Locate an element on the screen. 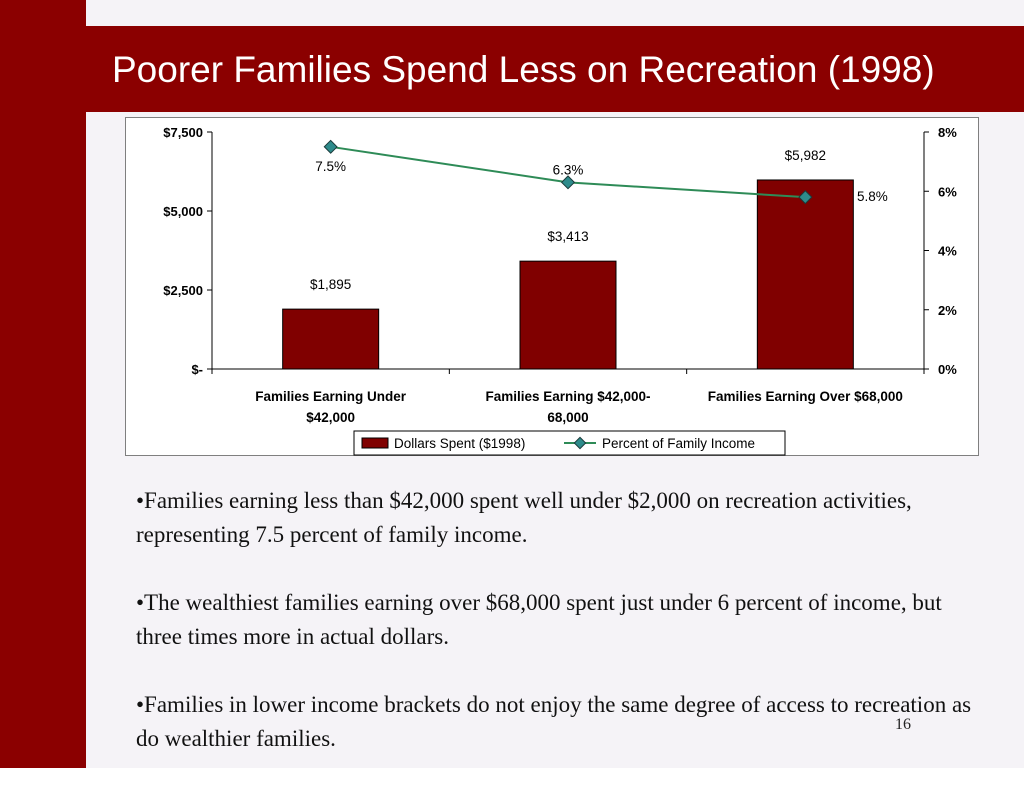 The image size is (1024, 790). left-accent-band is located at coordinates (43, 384).